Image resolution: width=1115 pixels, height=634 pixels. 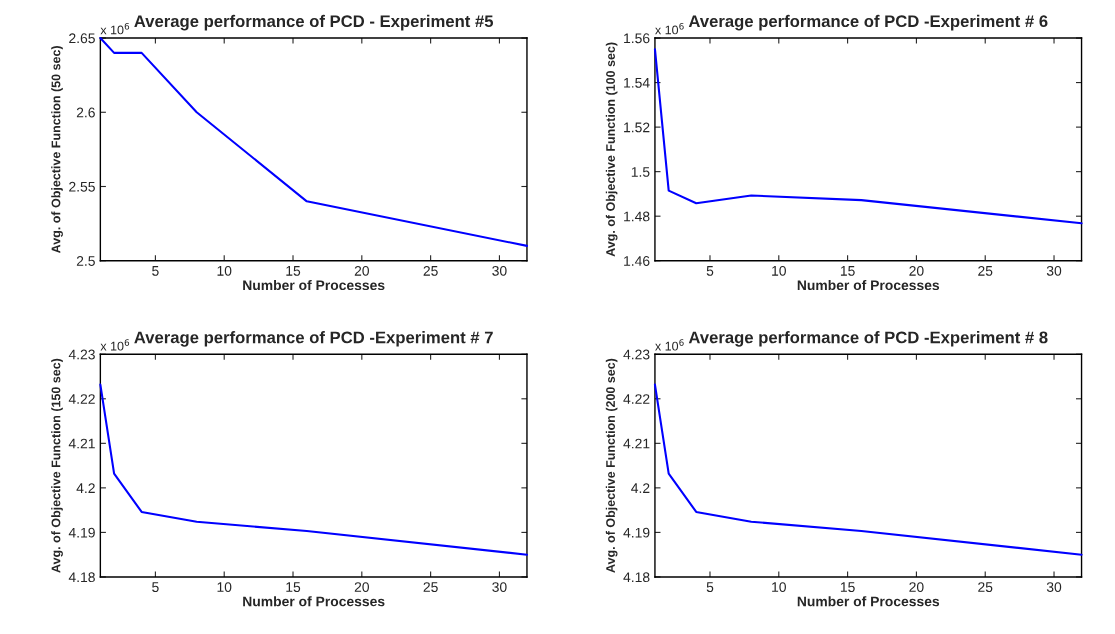 I want to click on chart-title: Average performance of PCD -Experiment # 7, so click(x=313, y=339).